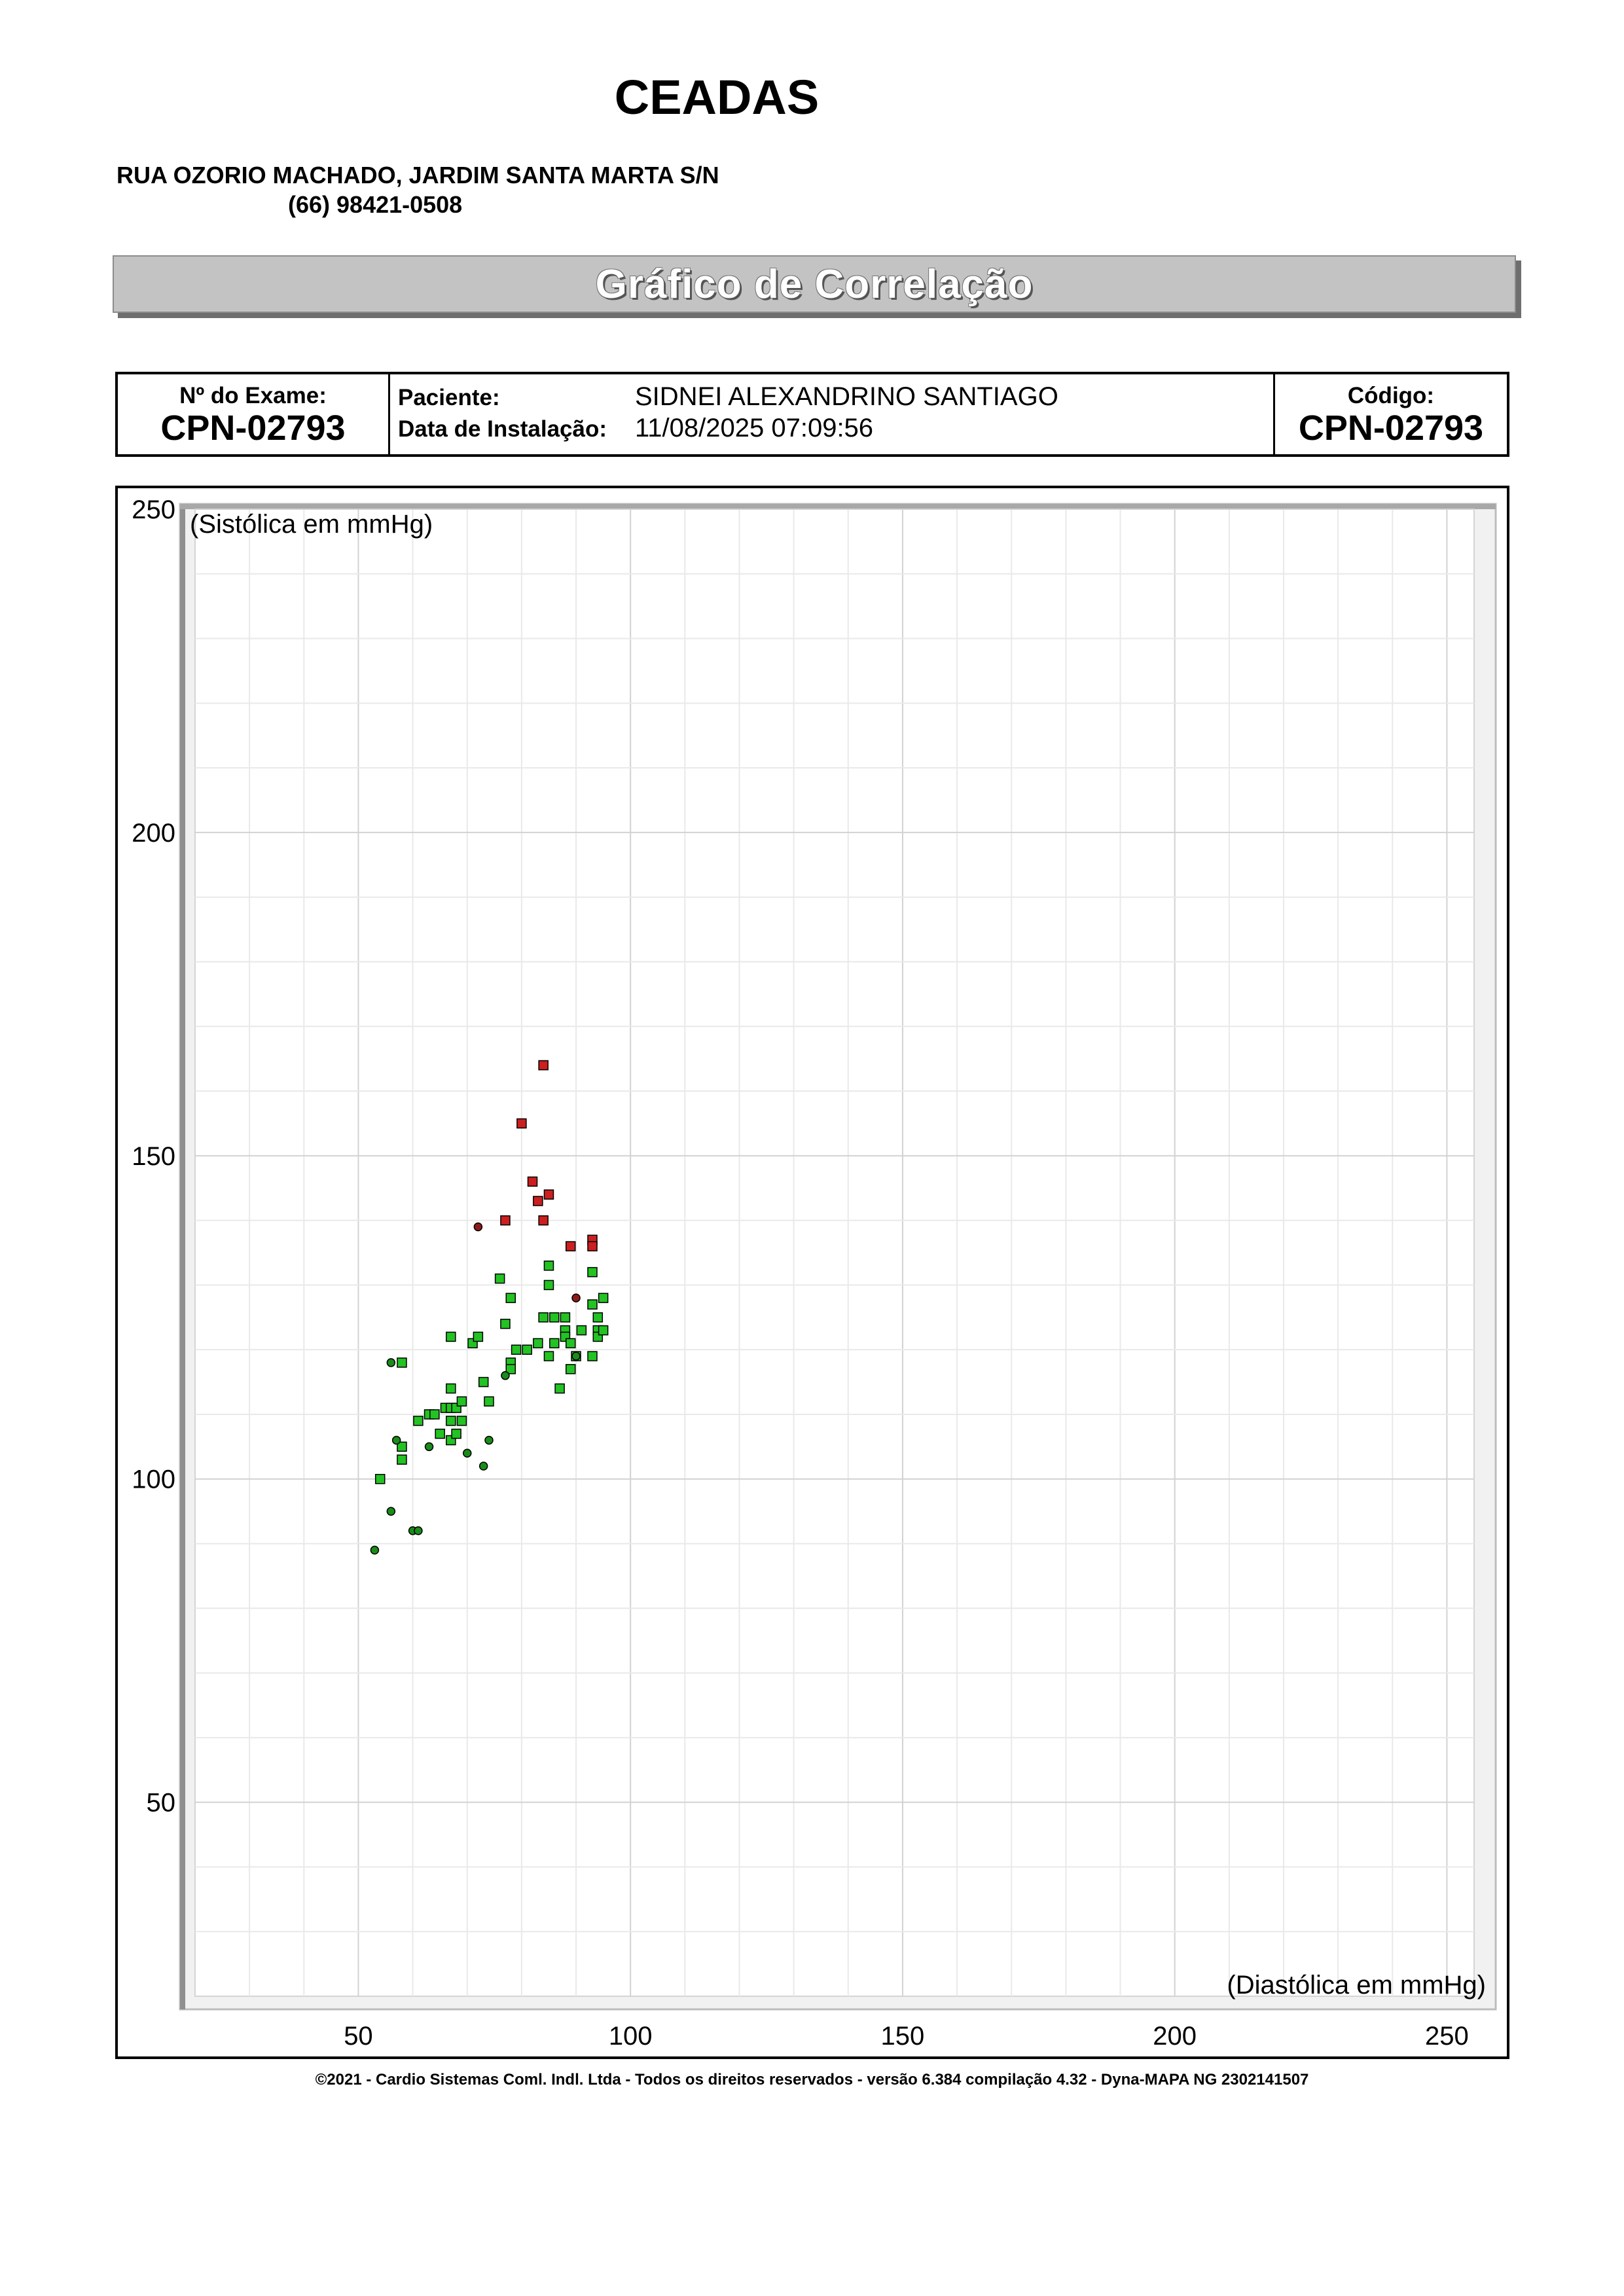 The height and width of the screenshot is (2296, 1624). What do you see at coordinates (717, 97) in the screenshot?
I see `clinic-name: CEADAS` at bounding box center [717, 97].